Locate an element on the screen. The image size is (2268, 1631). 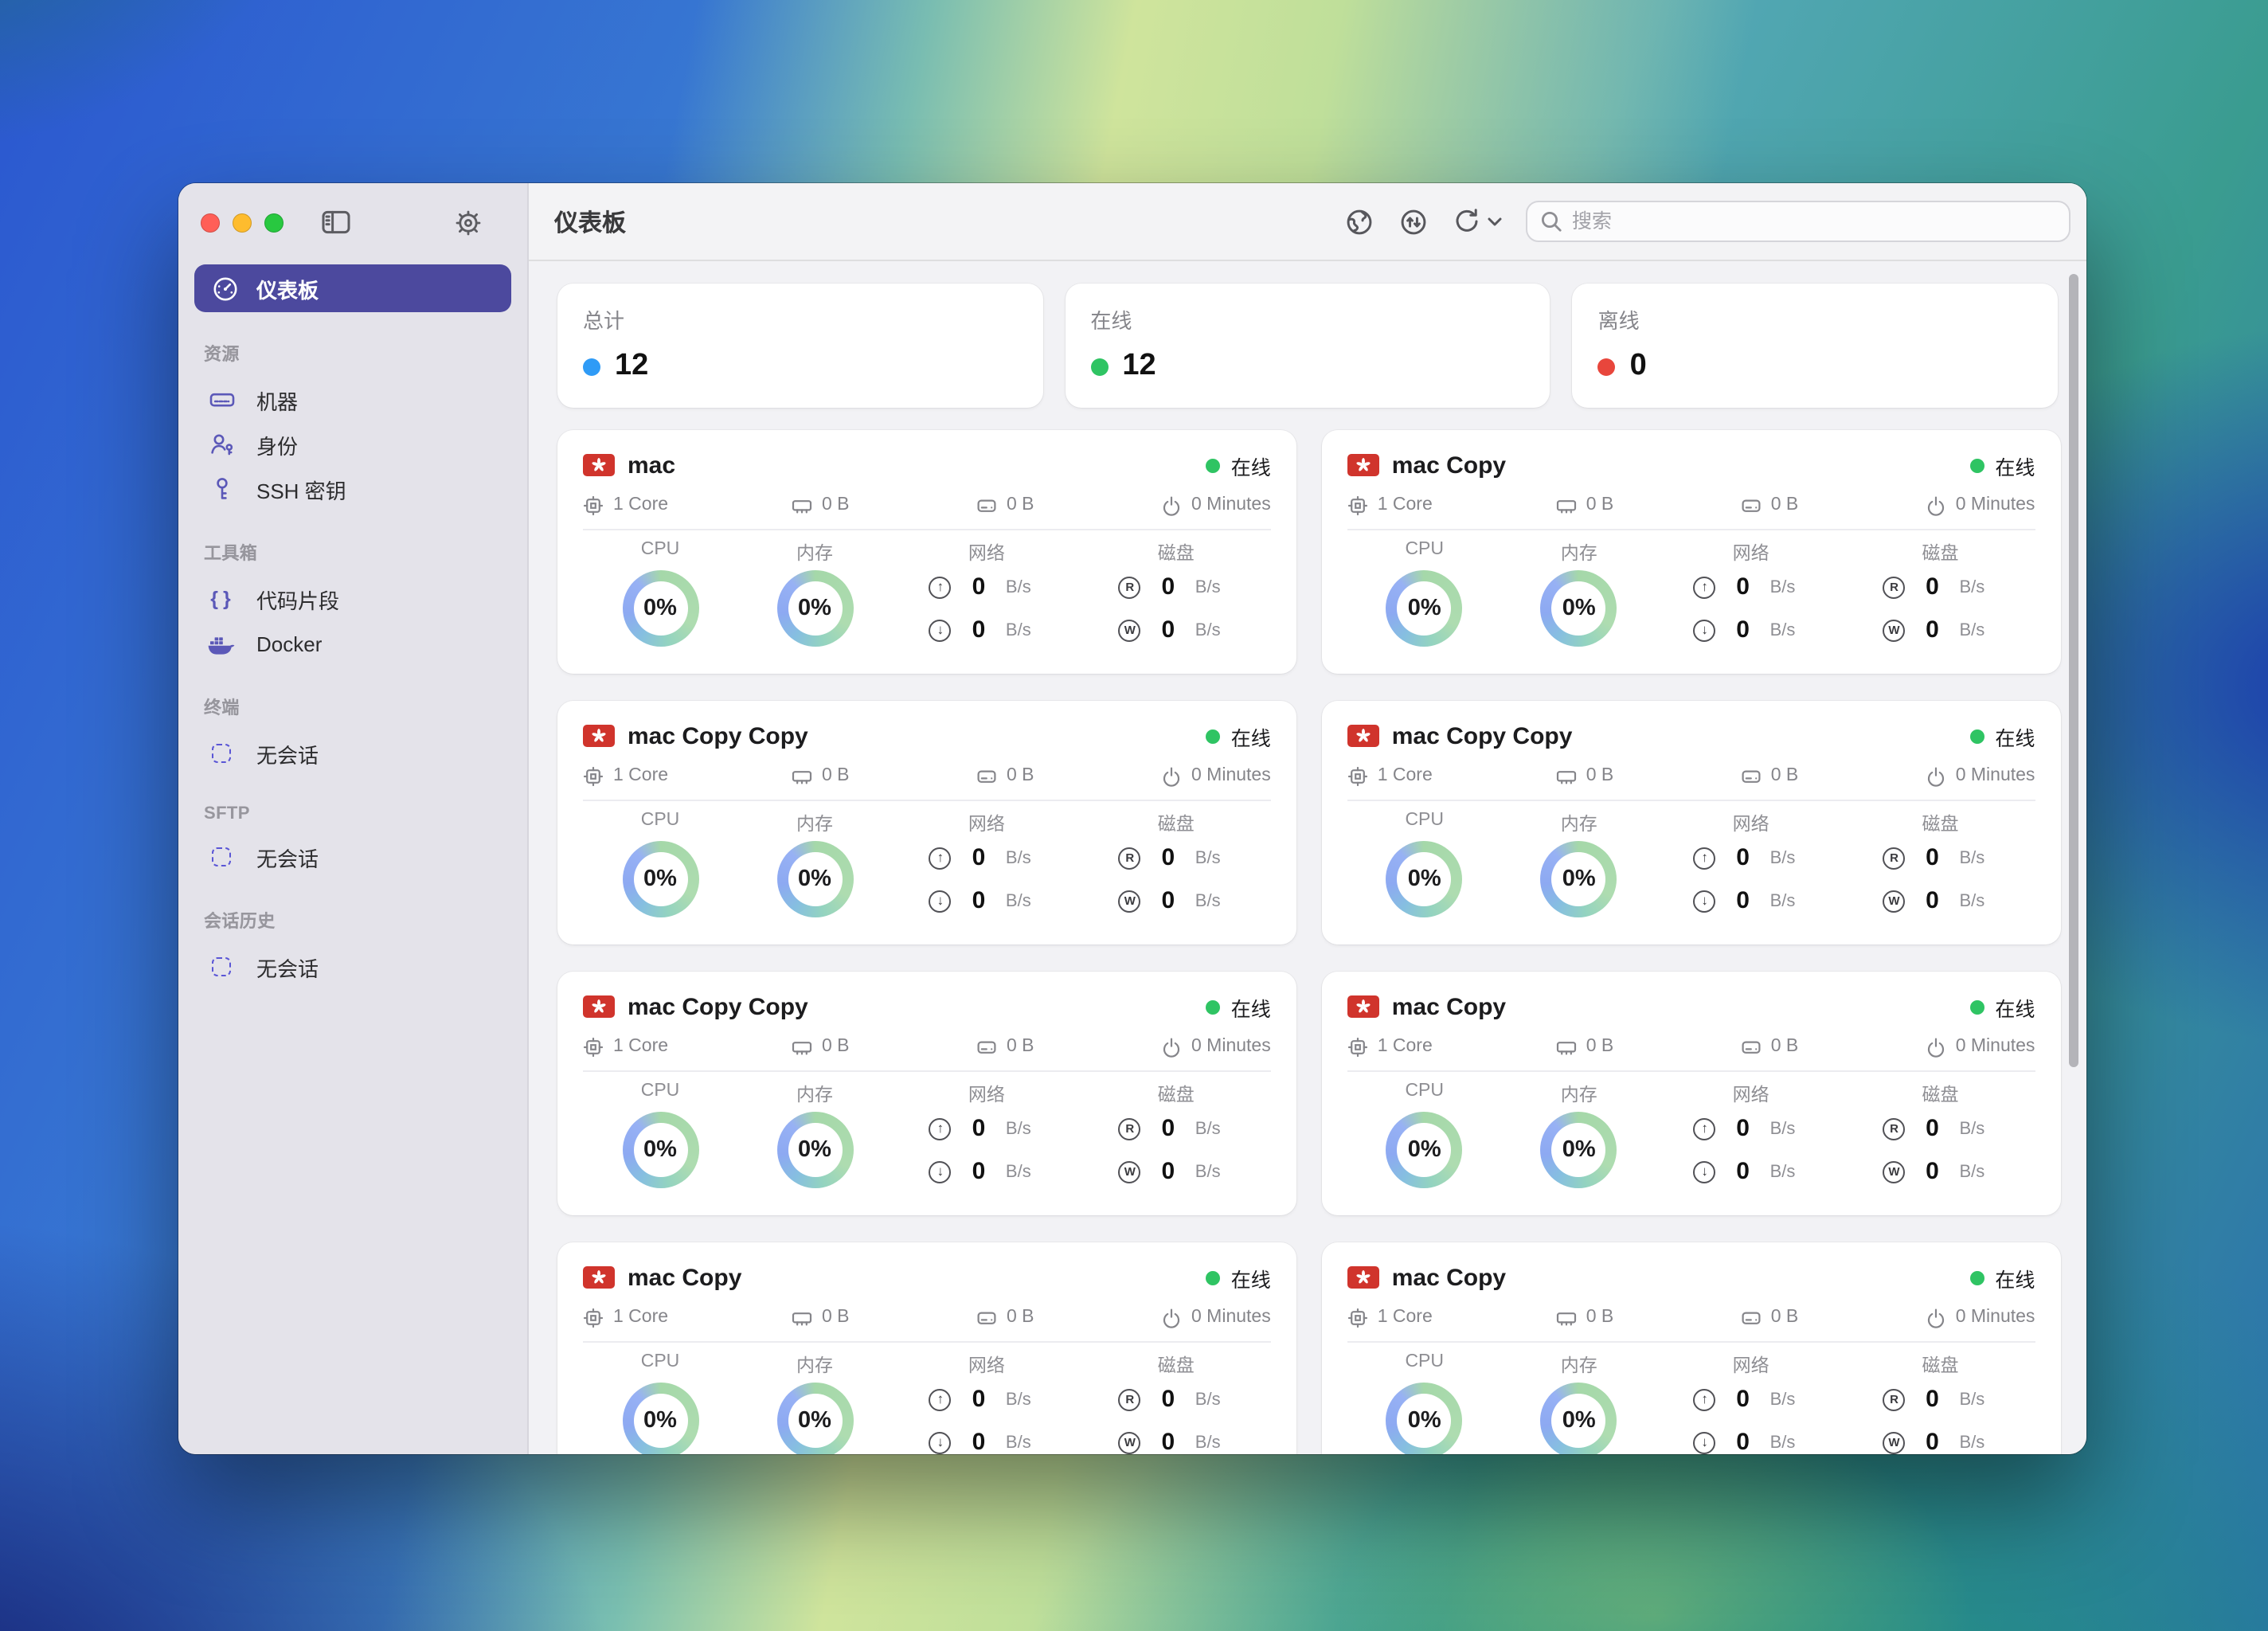
sidebar-item-4-0: 无会话 is located at coordinates (352, 967).